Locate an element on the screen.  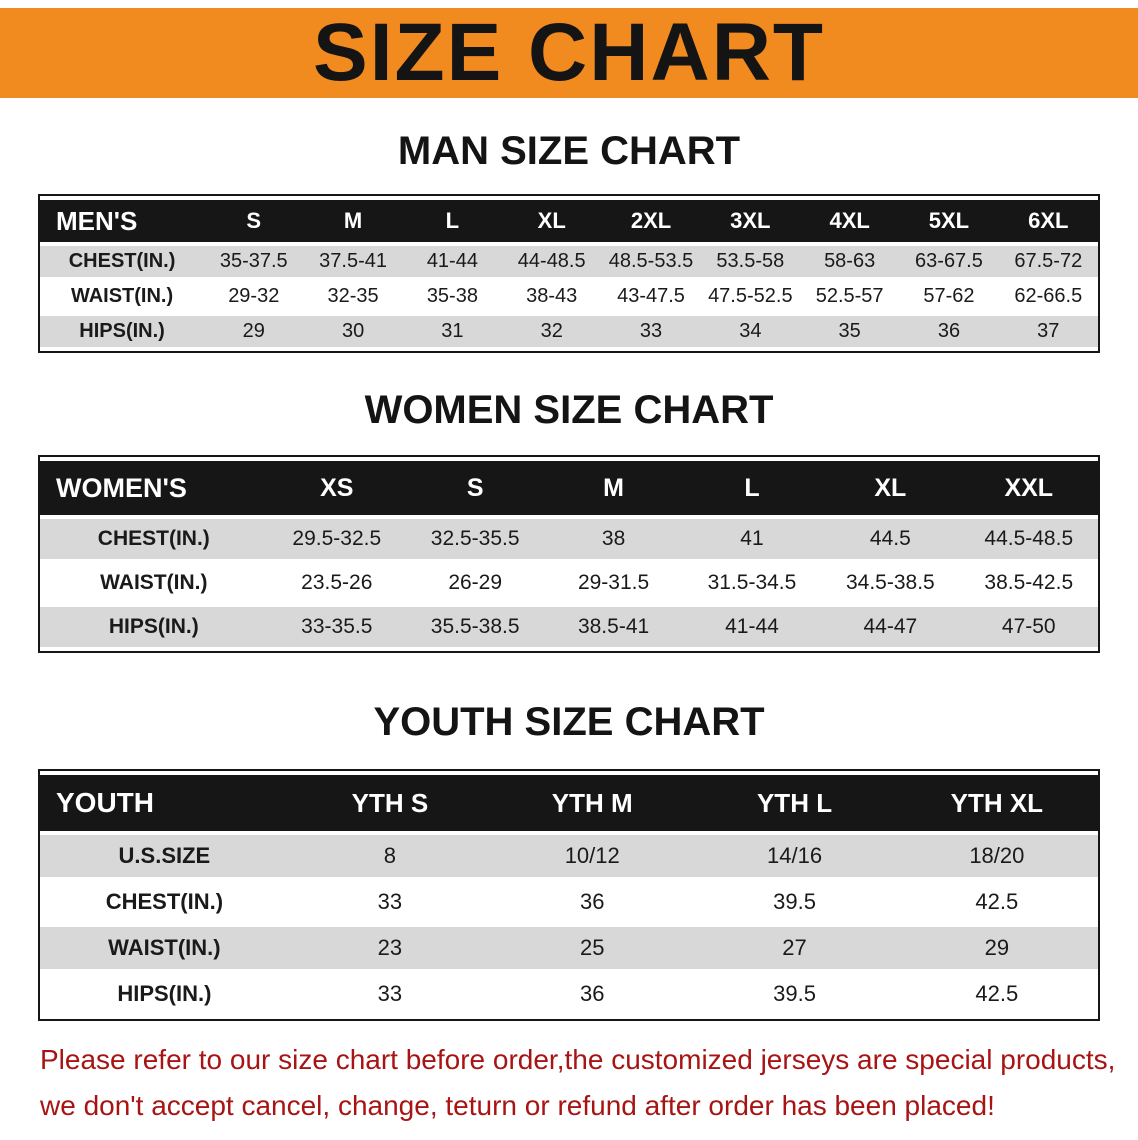
size-value-cell: 29.5-32.5 is located at coordinates (336, 539).